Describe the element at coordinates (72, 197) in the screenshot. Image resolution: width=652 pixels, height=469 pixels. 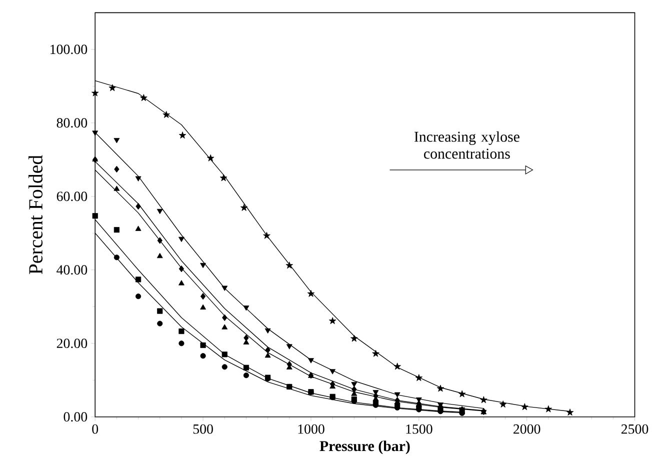
I see `y-tick-label: 60.00` at that location.